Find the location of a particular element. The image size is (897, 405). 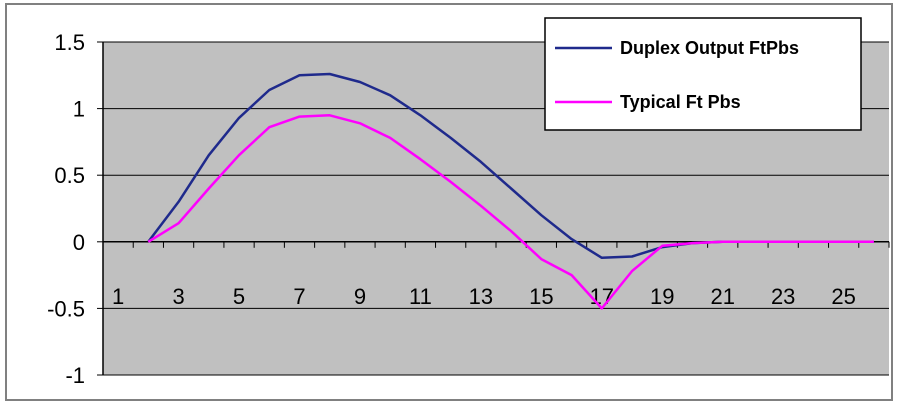

y-tick-label: -0.5 is located at coordinates (66, 308).